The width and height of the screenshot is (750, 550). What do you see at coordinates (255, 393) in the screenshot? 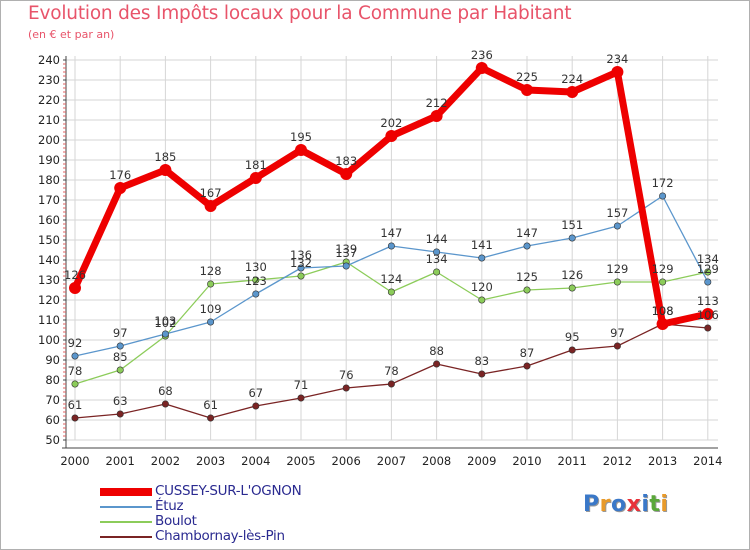
I see `data-label: 67` at bounding box center [255, 393].